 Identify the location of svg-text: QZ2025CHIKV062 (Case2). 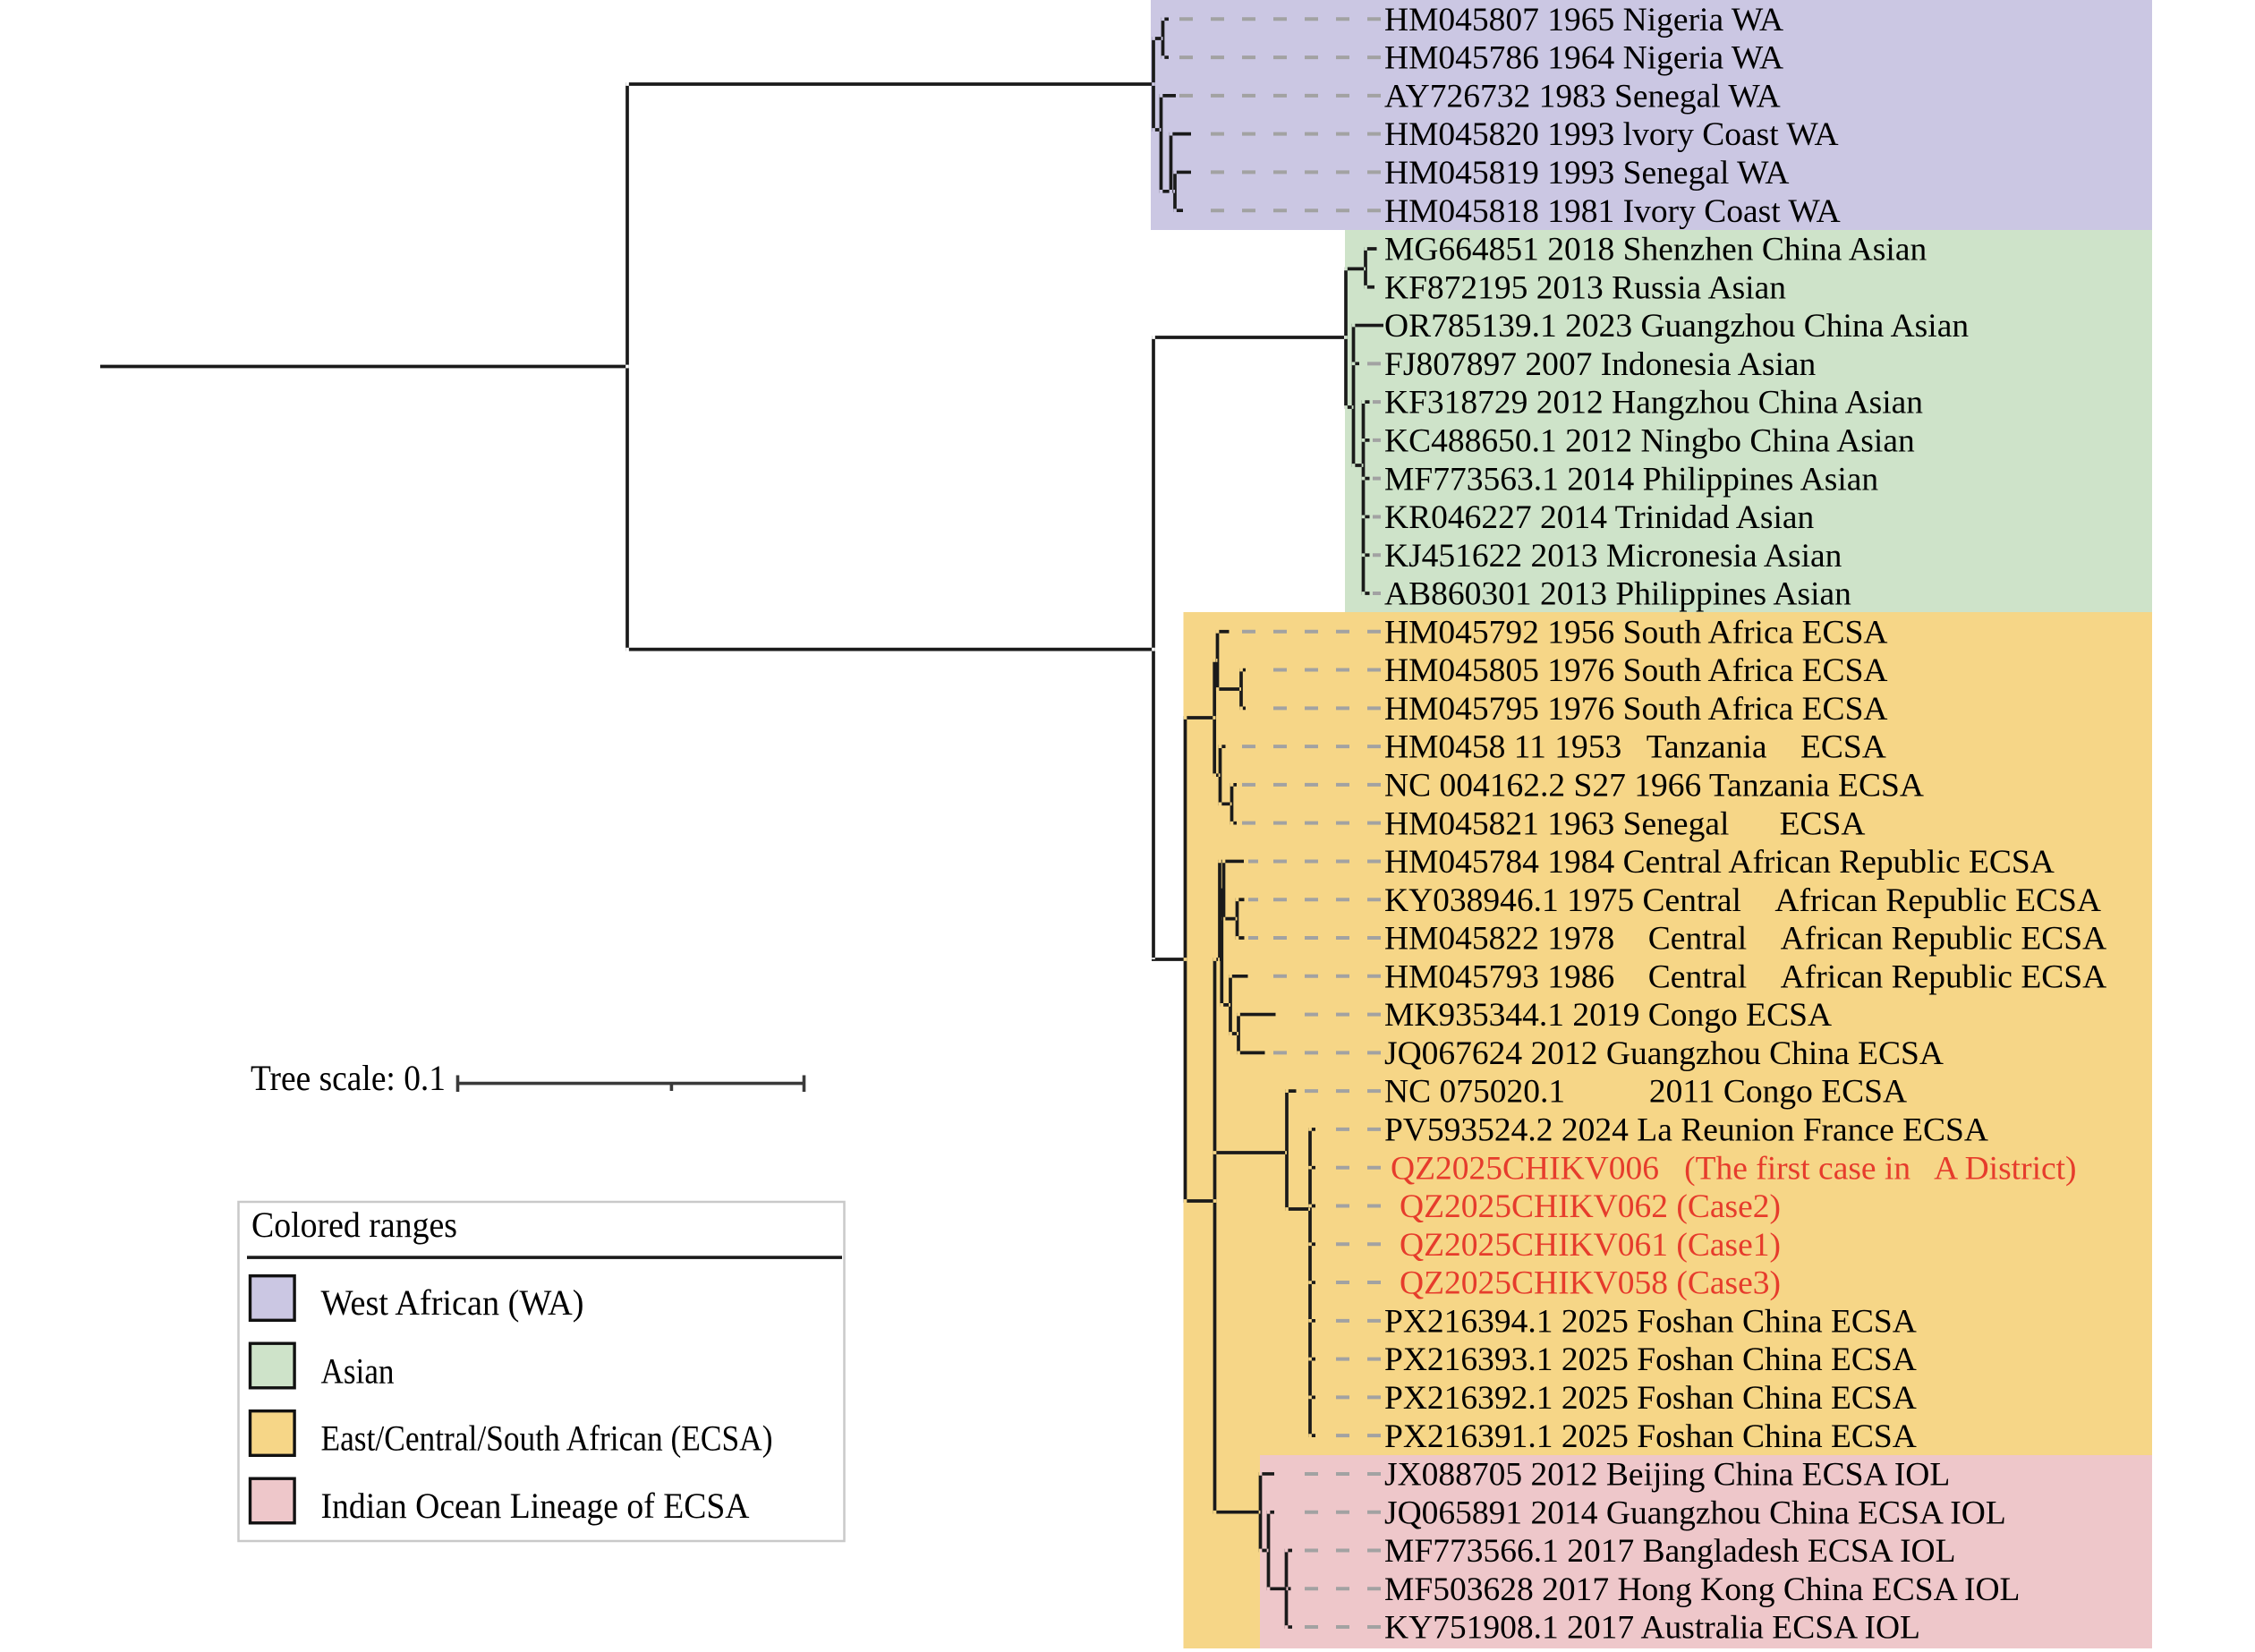
(1590, 1206).